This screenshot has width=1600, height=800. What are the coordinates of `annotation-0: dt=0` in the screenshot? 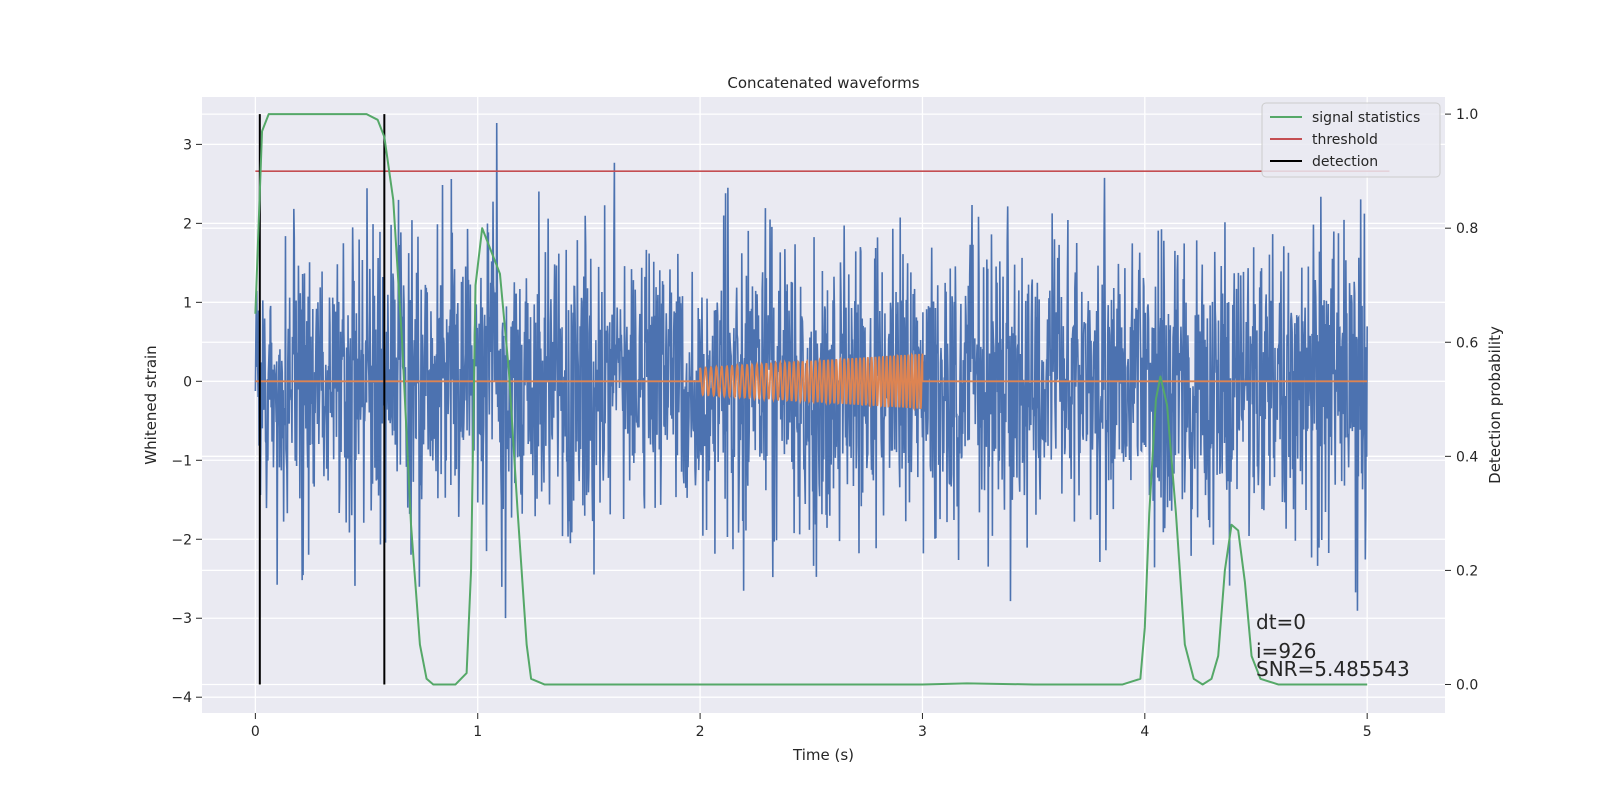 It's located at (1281, 622).